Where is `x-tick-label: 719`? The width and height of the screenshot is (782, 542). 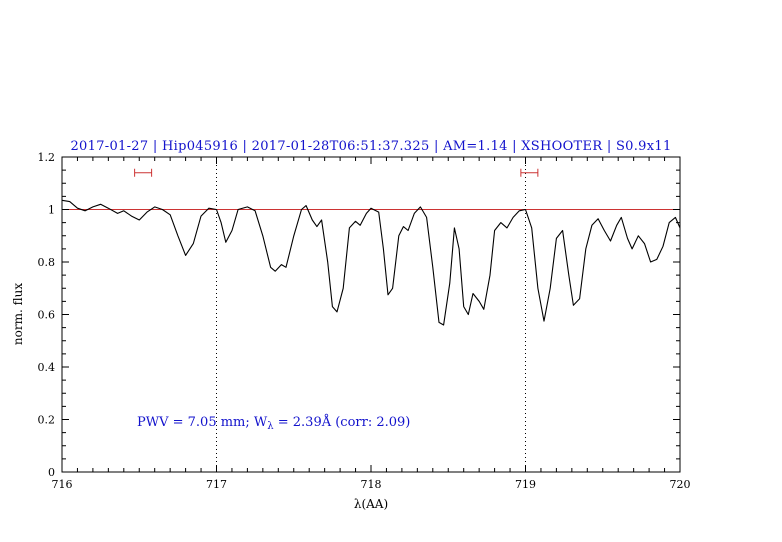 x-tick-label: 719 is located at coordinates (525, 484).